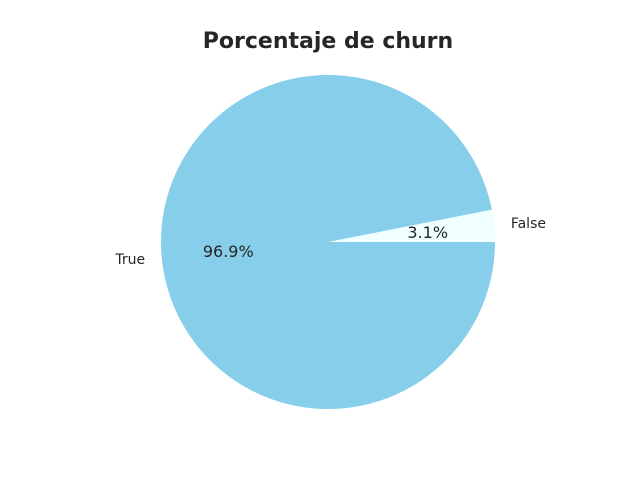  What do you see at coordinates (528, 224) in the screenshot?
I see `slice-label-false: False` at bounding box center [528, 224].